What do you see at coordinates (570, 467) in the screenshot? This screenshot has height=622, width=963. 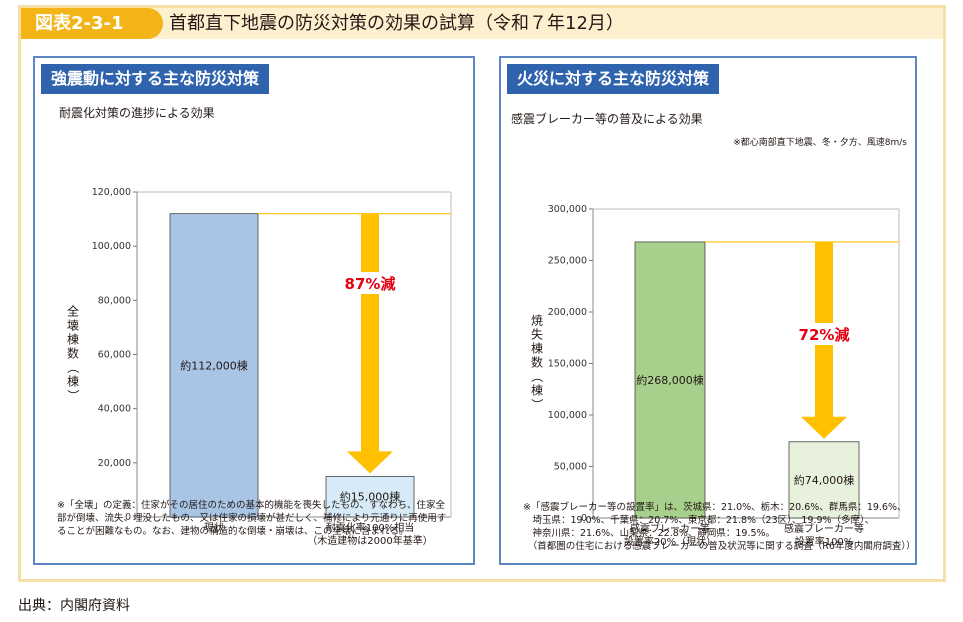 I see `y-tick-label: 50,000` at bounding box center [570, 467].